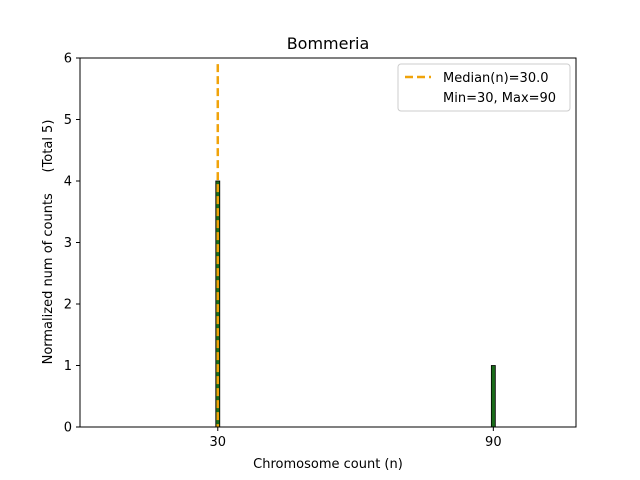  I want to click on x-tick-label-30: 30, so click(218, 442).